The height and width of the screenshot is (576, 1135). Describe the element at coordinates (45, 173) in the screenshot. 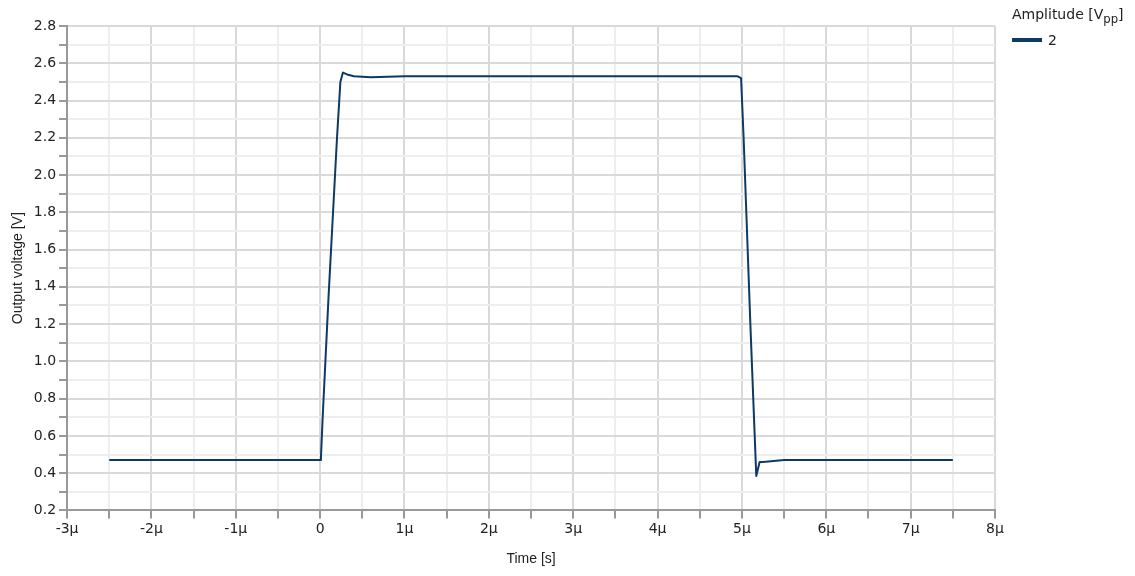

I see `y-tick-label: 2.0` at that location.